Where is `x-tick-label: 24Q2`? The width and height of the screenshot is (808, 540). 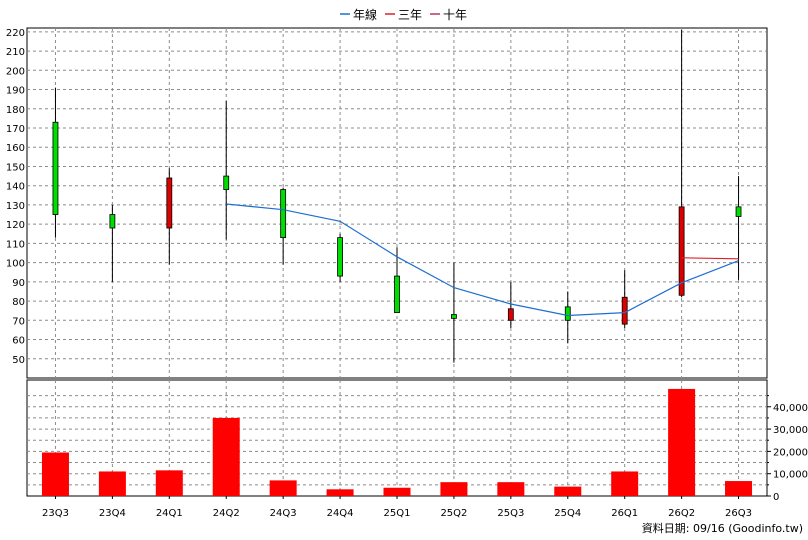 x-tick-label: 24Q2 is located at coordinates (226, 513).